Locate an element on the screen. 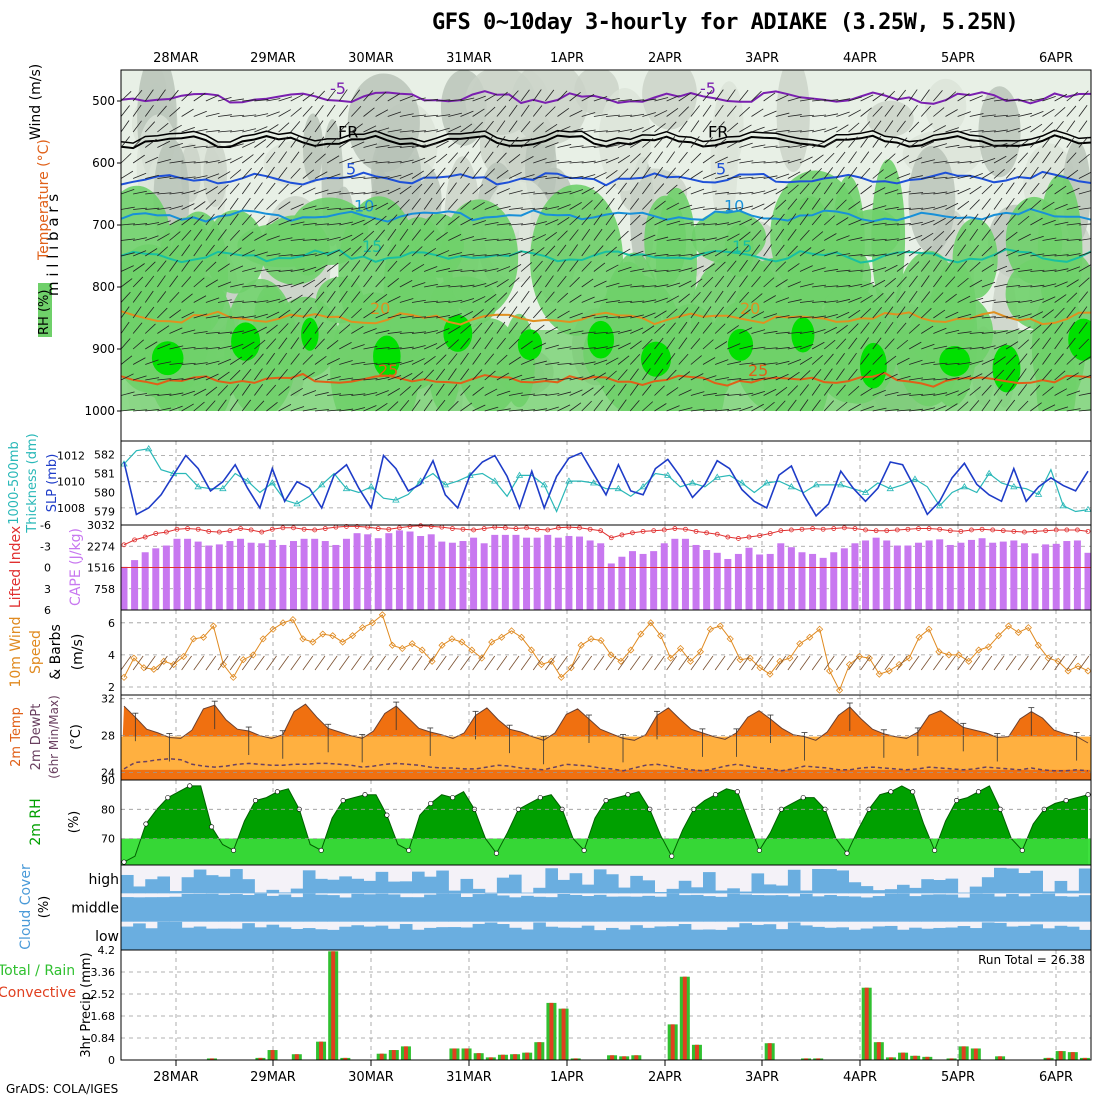  date-label-top-1APR: 1APR is located at coordinates (567, 58).